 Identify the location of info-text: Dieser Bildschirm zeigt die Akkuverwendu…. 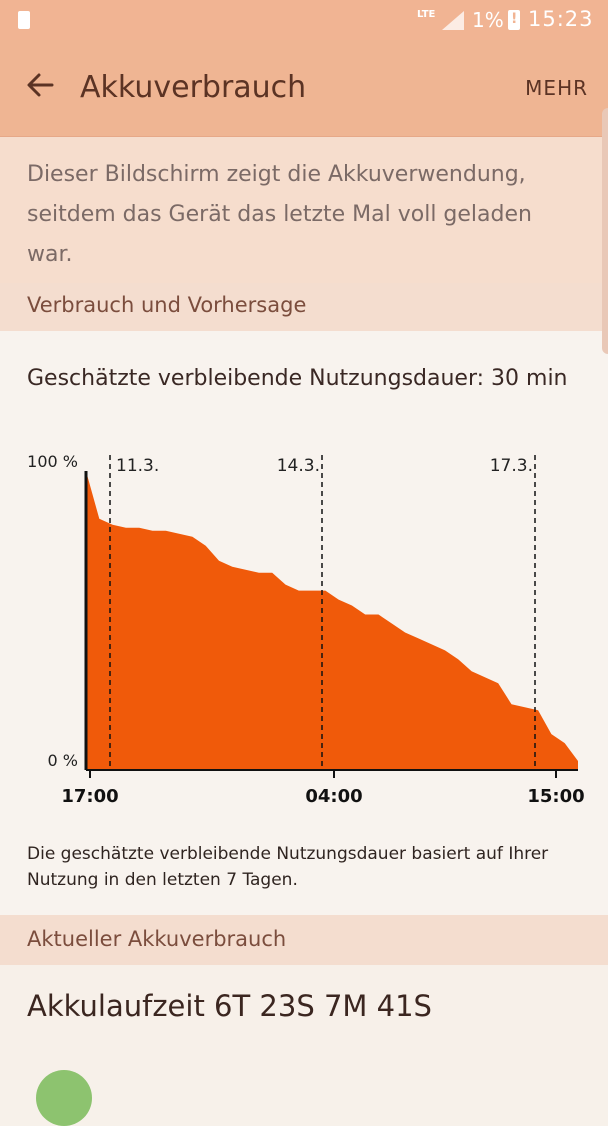
(279, 214).